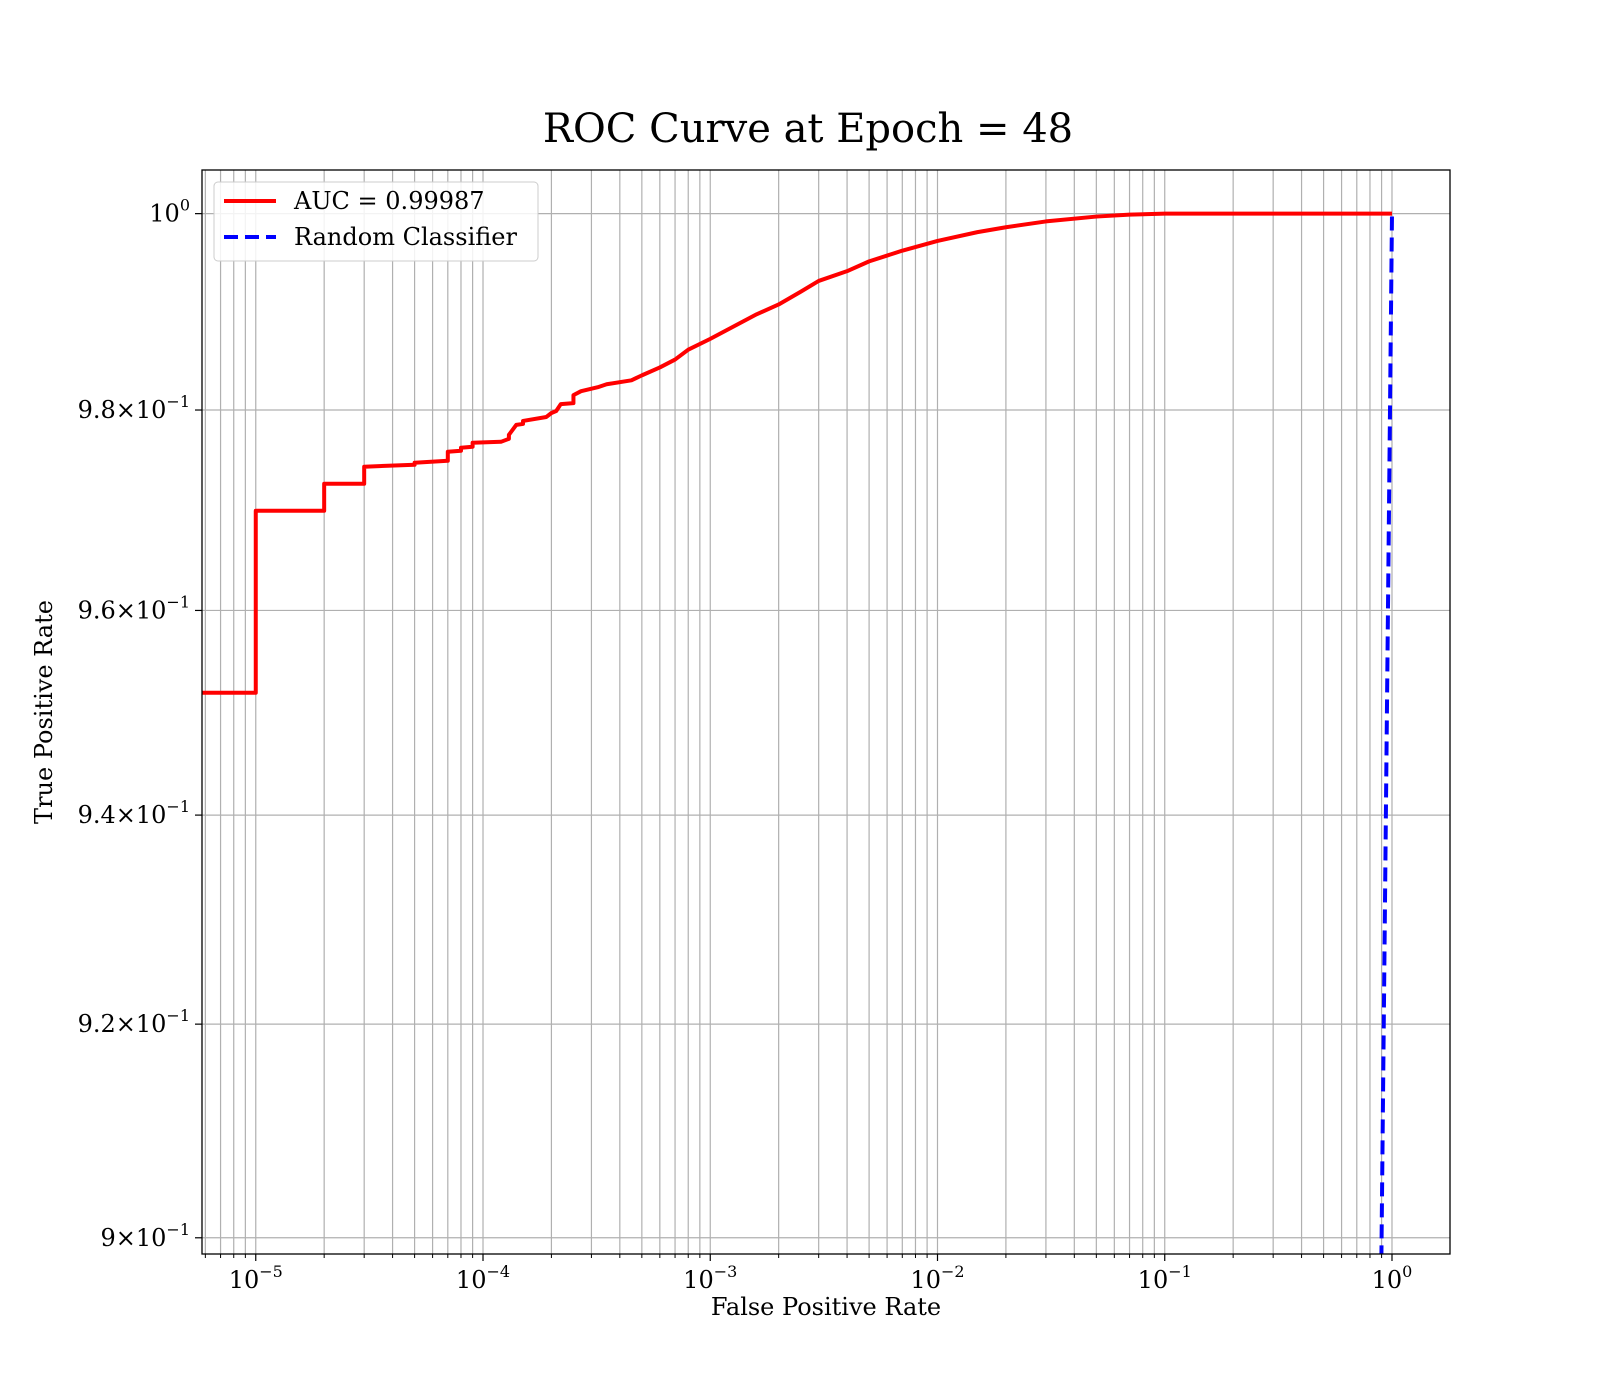 The height and width of the screenshot is (1400, 1600). Describe the element at coordinates (710, 1278) in the screenshot. I see `x-tick-label: 10⁻³` at that location.